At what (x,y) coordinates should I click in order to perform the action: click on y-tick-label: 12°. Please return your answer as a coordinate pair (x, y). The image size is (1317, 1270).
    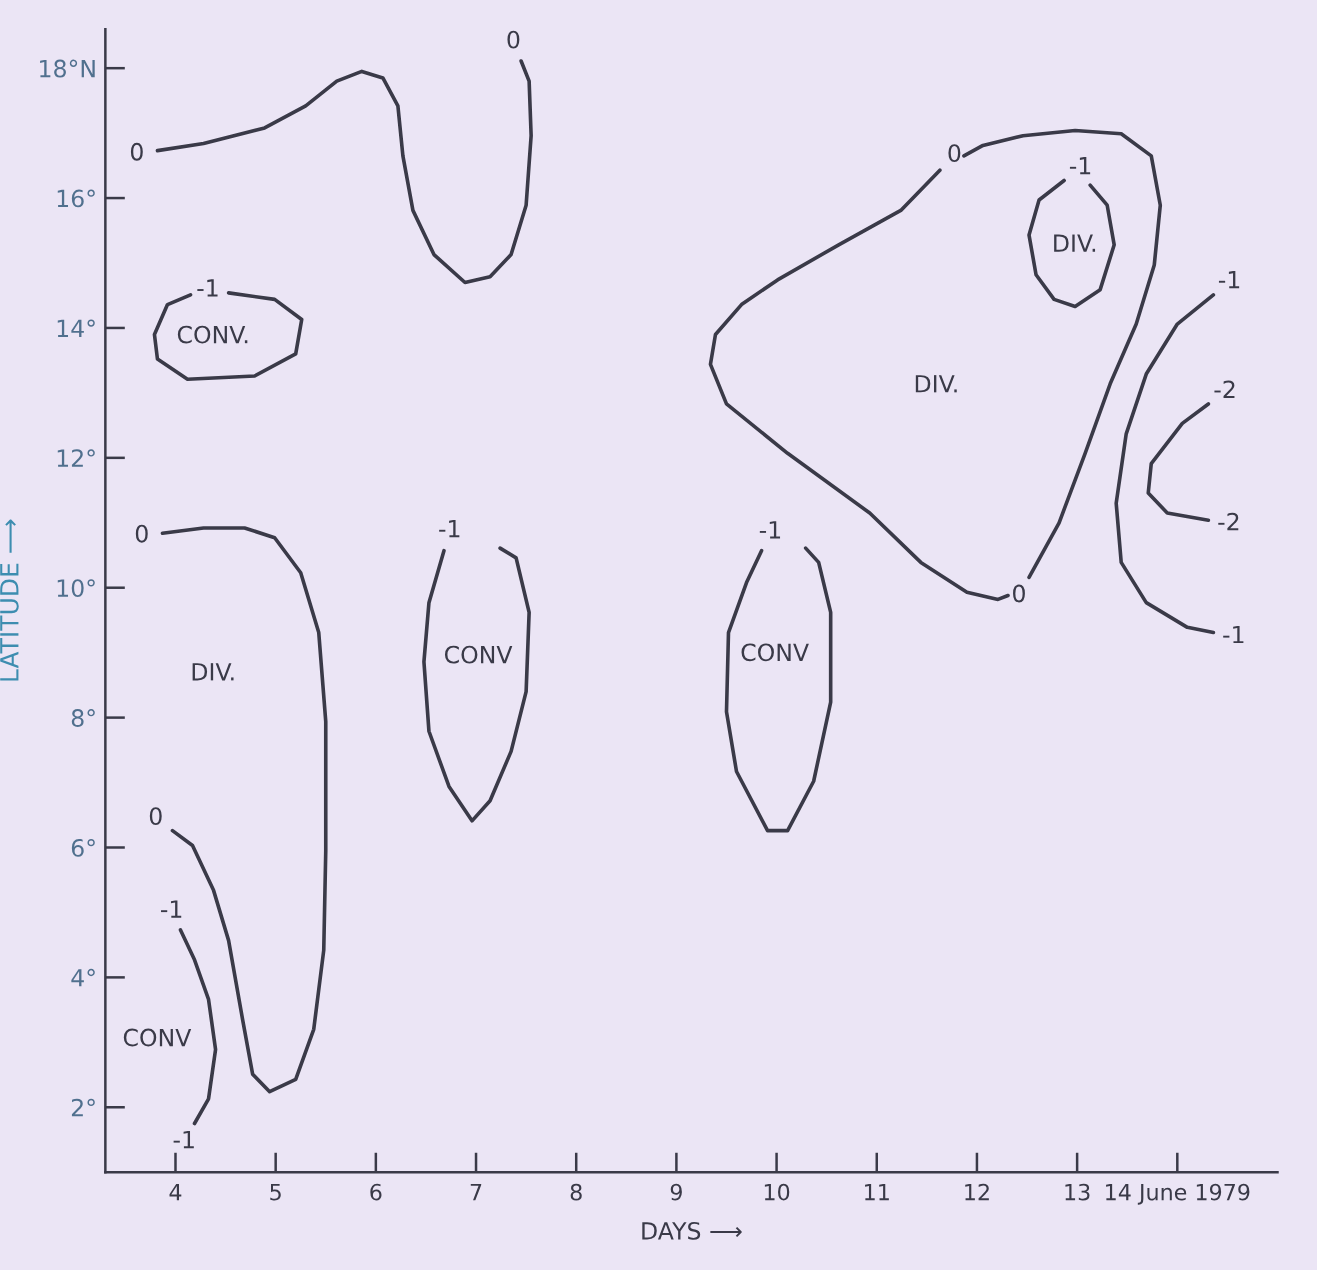
    Looking at the image, I should click on (76, 458).